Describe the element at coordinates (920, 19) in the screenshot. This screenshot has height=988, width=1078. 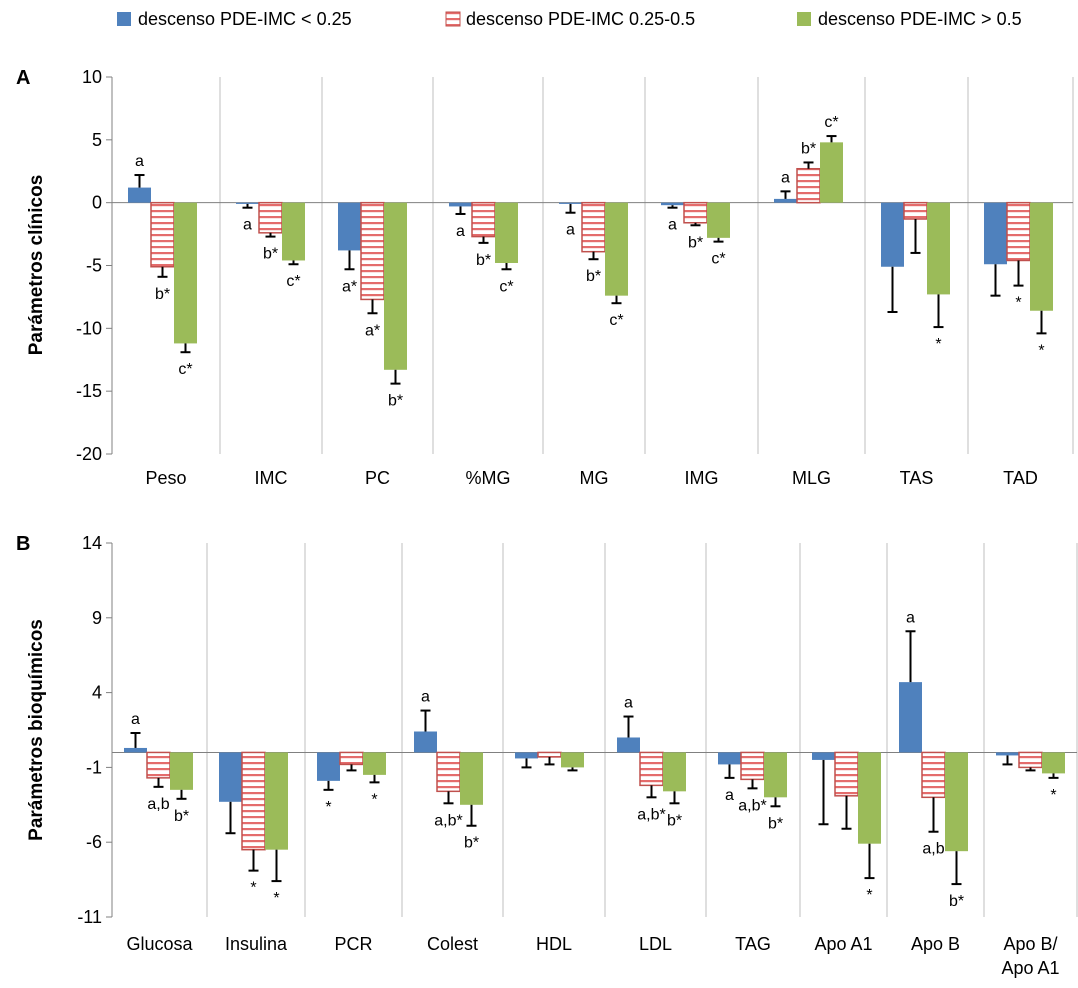
I see `legend-label: descenso PDE-IMC > 0.5` at that location.